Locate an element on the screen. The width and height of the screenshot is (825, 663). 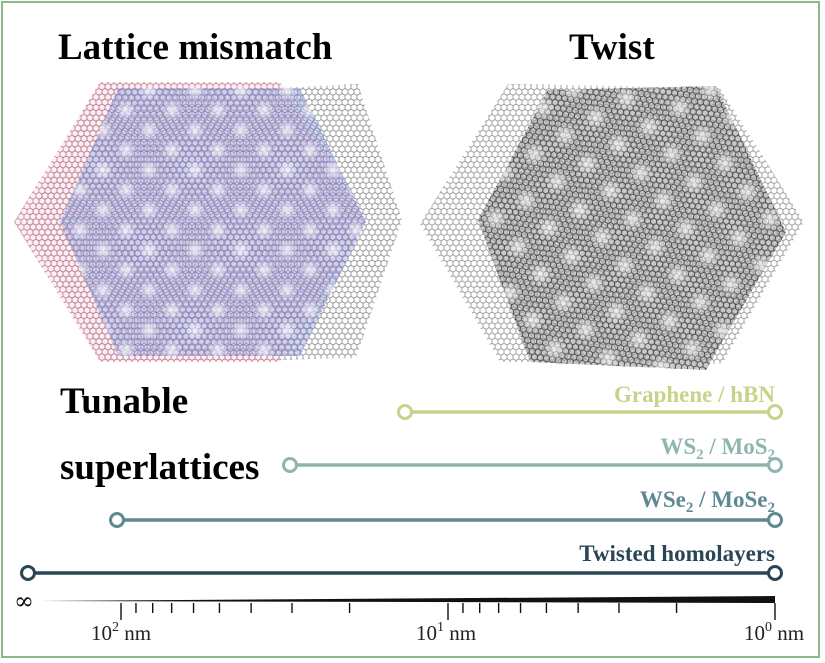
infinity-label: ∞ is located at coordinates (24, 601).